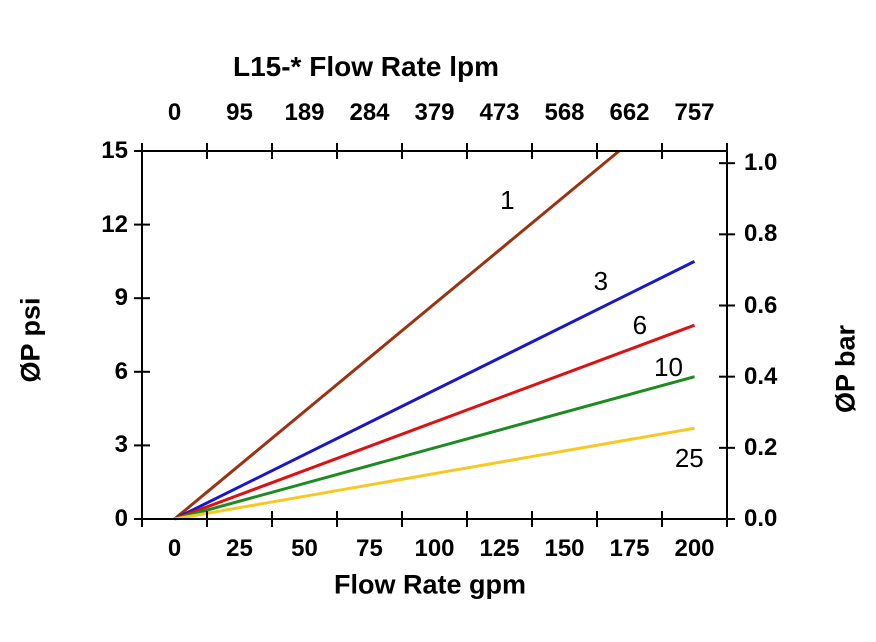 The width and height of the screenshot is (876, 642). I want to click on left-tick-label-3: 3, so click(121, 445).